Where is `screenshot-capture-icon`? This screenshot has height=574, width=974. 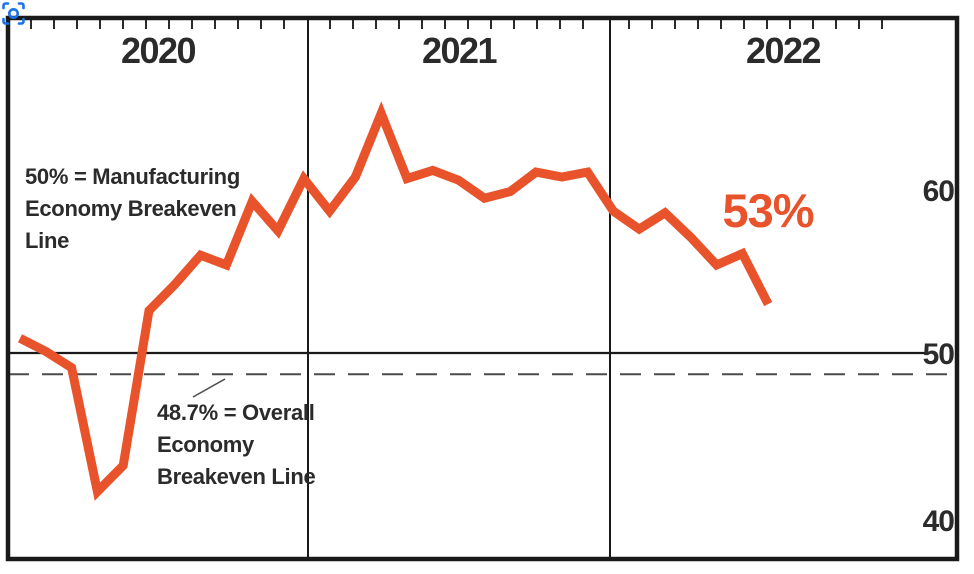
screenshot-capture-icon is located at coordinates (13, 13).